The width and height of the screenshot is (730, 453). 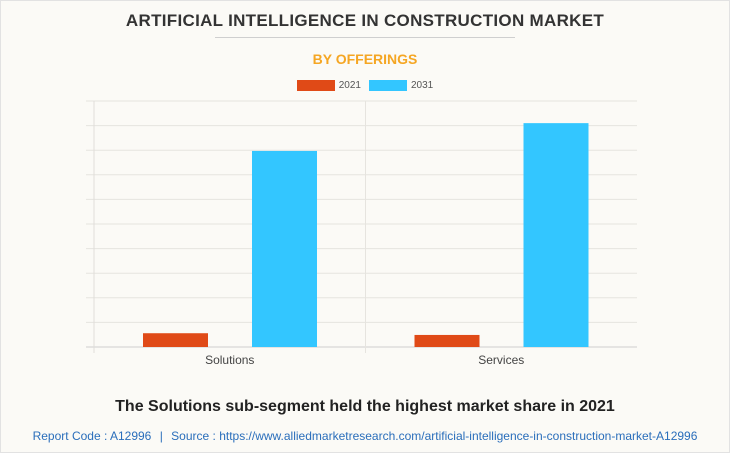 I want to click on bar-services-2021, so click(x=447, y=340).